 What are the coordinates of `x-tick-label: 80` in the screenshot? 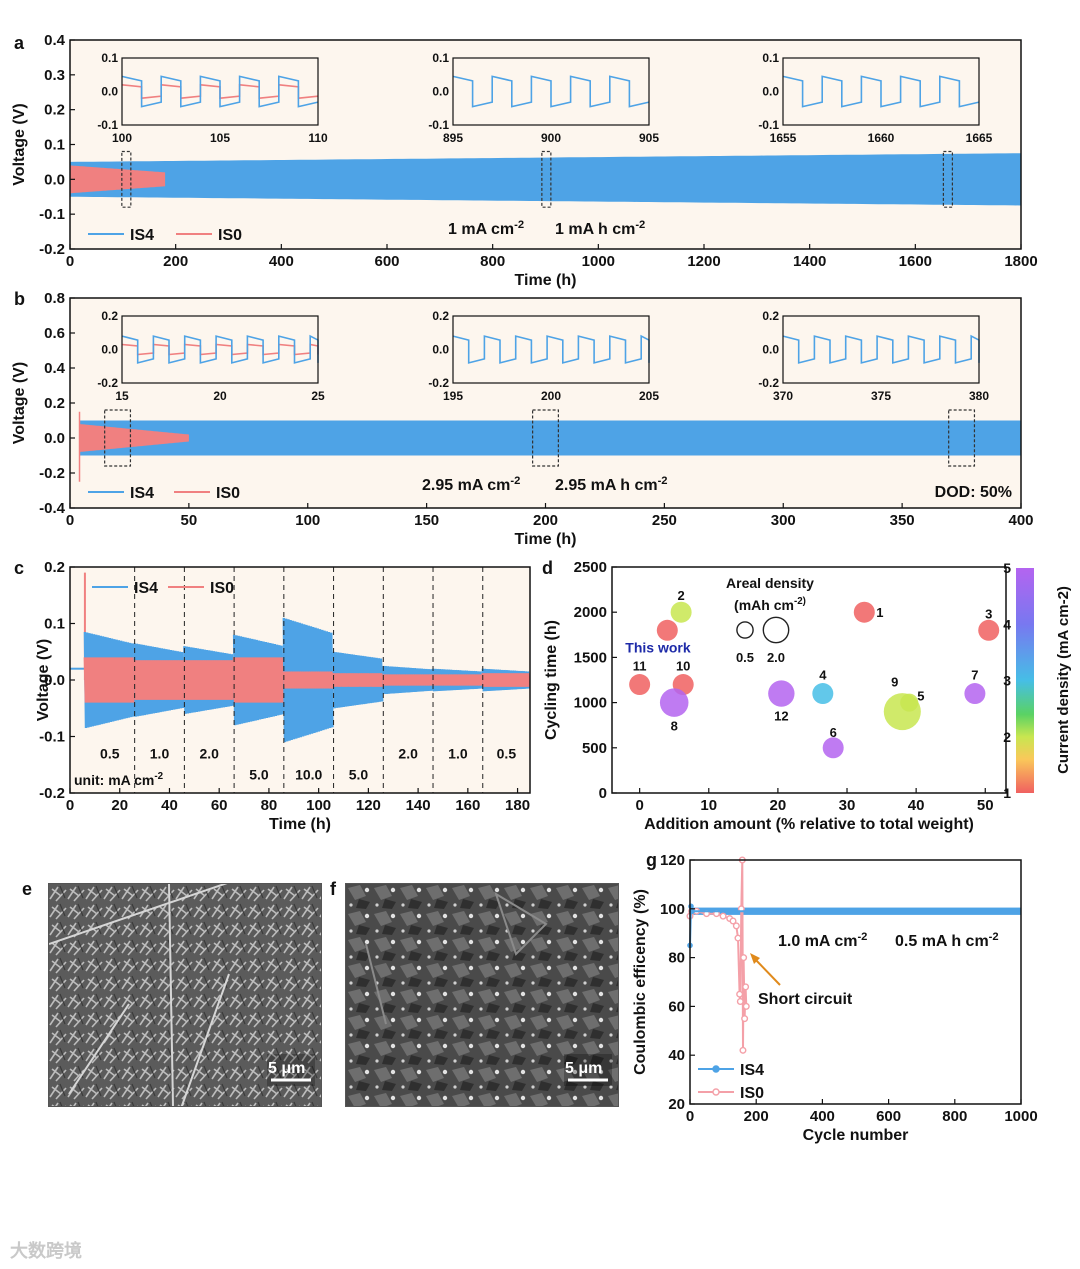 It's located at (269, 805).